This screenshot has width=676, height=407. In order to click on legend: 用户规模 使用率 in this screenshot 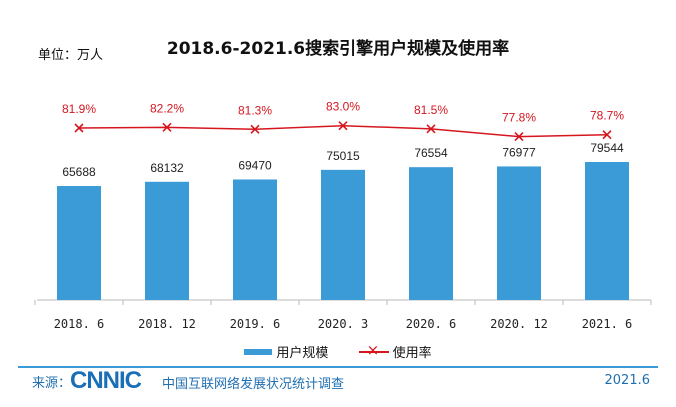, I will do `click(338, 351)`.